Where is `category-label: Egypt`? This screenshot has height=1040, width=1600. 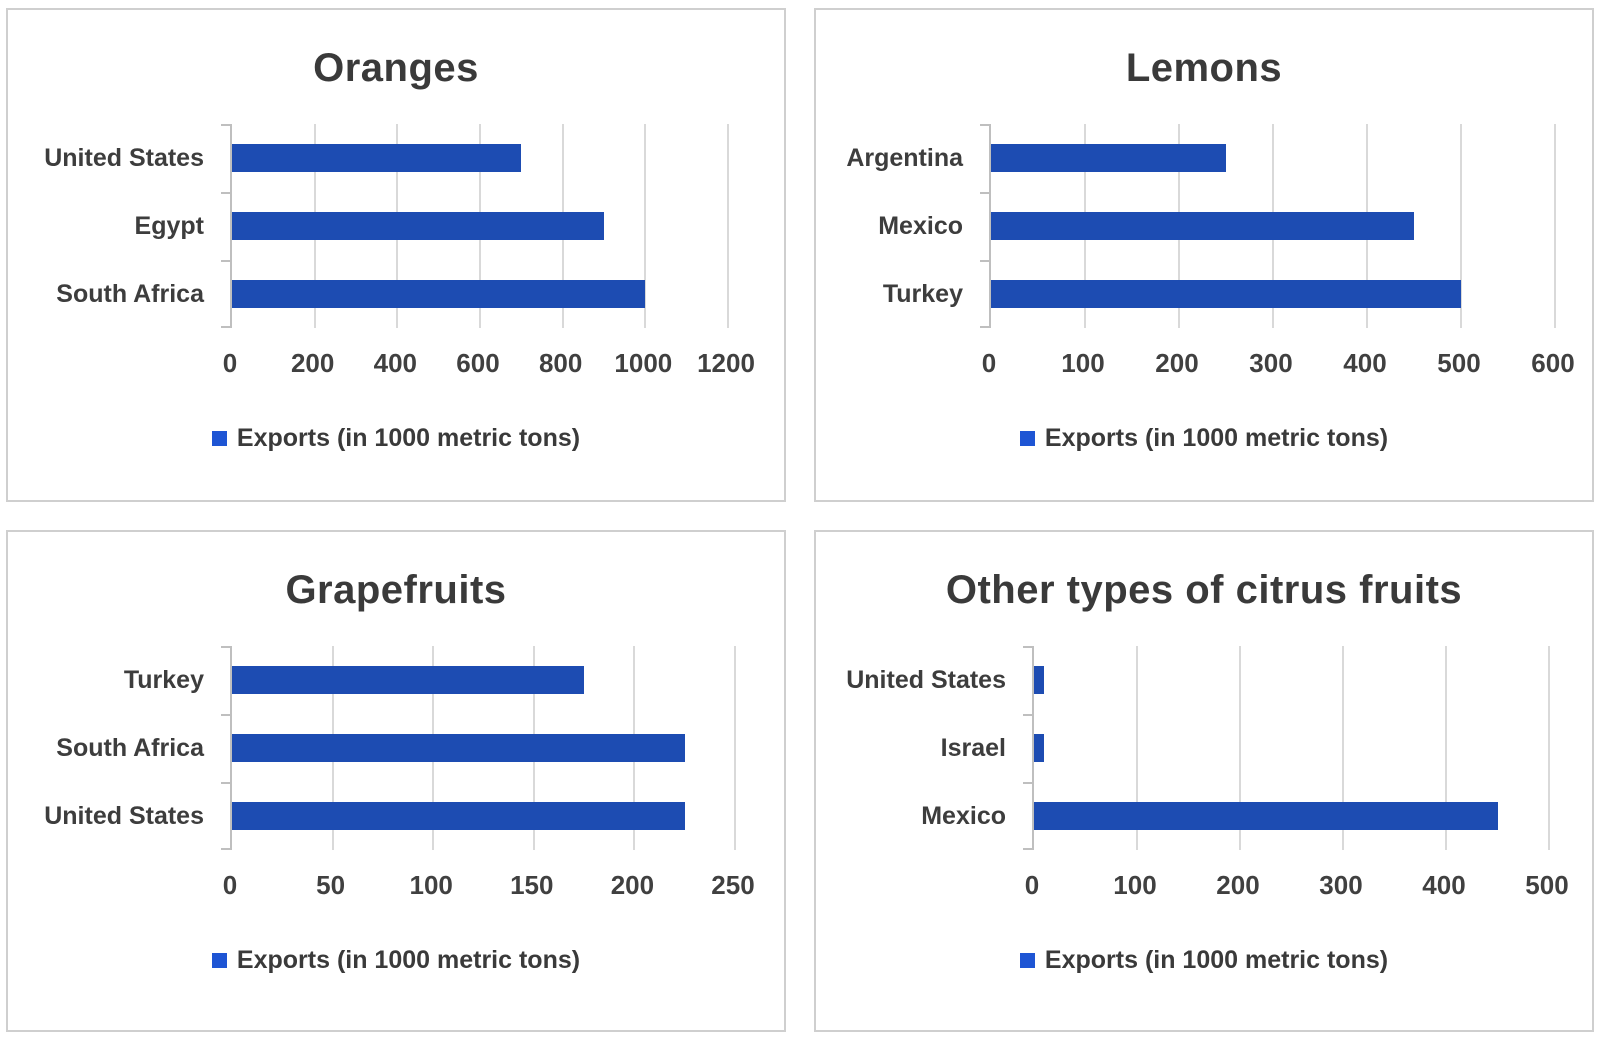 category-label: Egypt is located at coordinates (169, 226).